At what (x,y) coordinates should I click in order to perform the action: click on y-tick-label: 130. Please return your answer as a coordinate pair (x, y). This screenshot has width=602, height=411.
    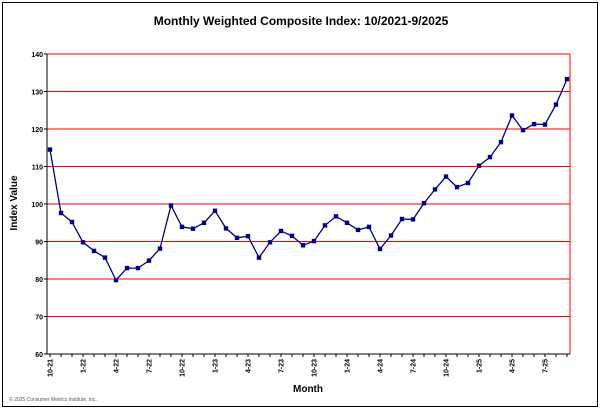
    Looking at the image, I should click on (37, 93).